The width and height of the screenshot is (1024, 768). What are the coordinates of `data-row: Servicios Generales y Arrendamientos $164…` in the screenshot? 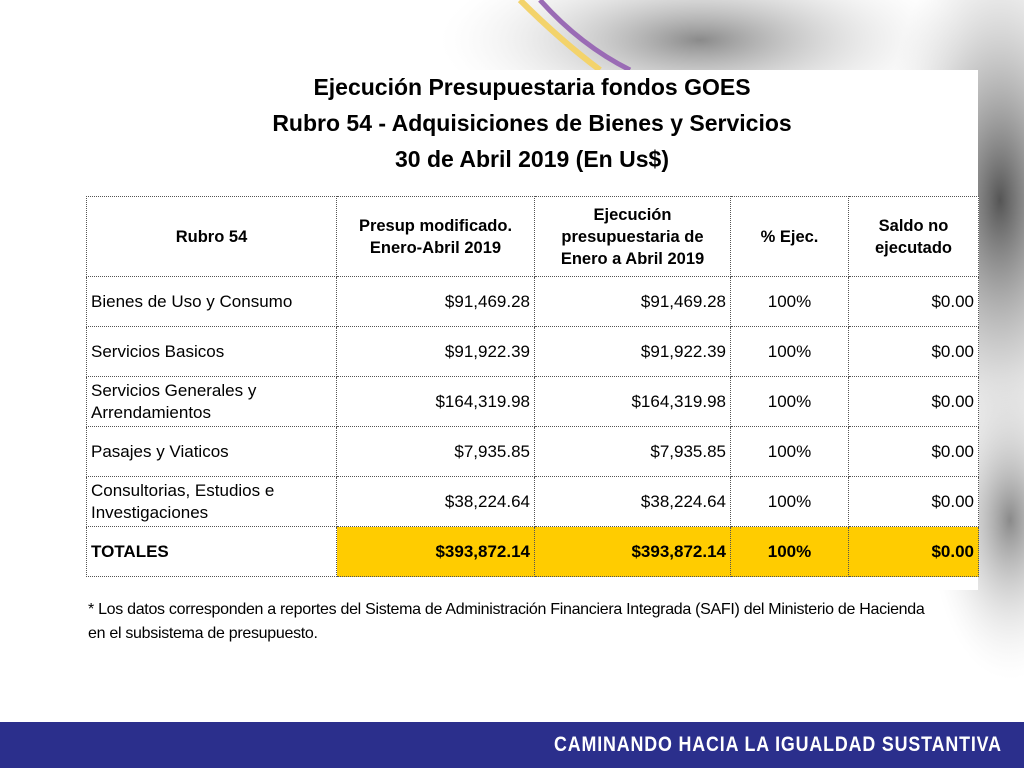 It's located at (532, 401).